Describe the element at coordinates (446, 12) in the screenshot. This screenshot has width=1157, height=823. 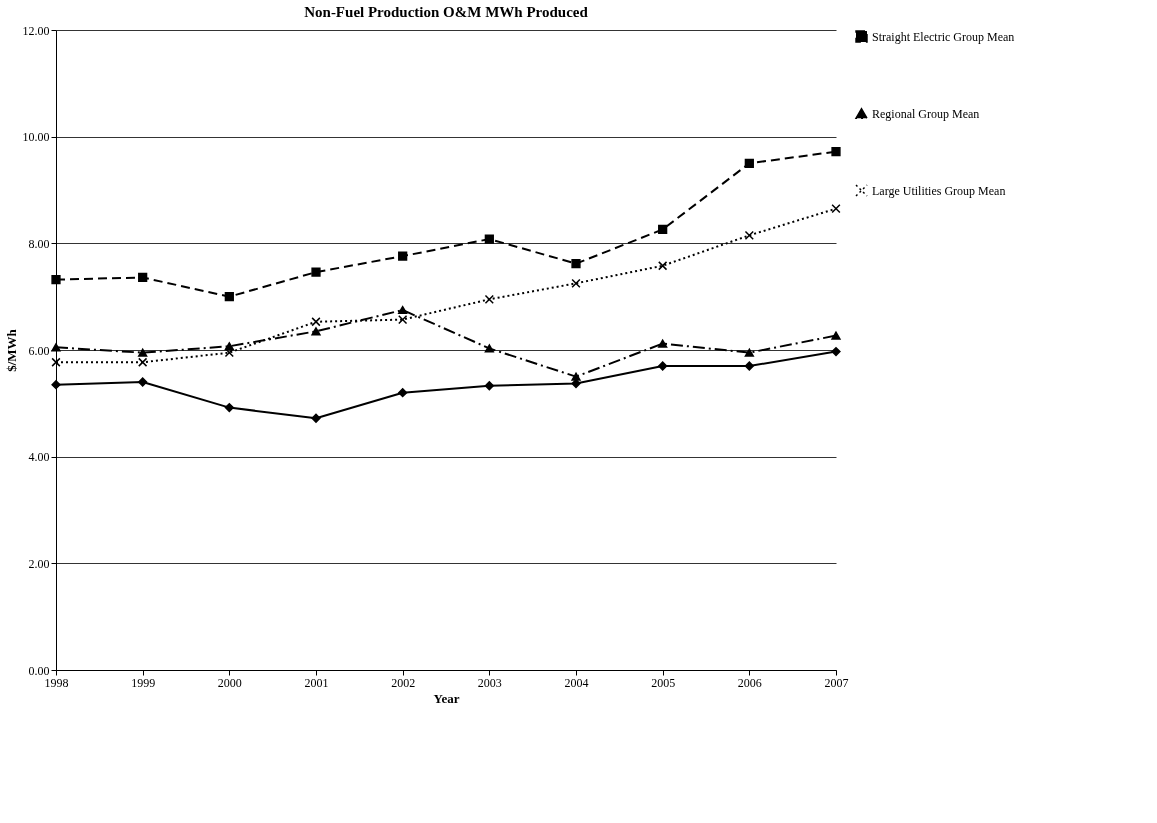
I see `chart-title: Non-Fuel Production O&M MWh Produced` at that location.